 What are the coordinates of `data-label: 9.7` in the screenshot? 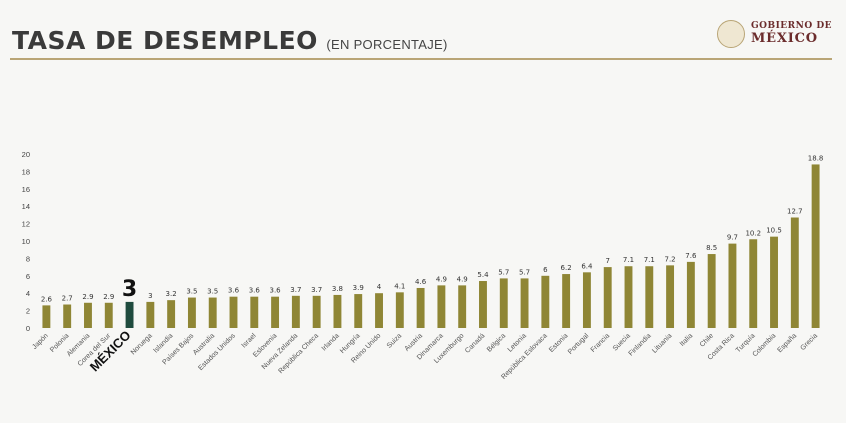 It's located at (732, 238).